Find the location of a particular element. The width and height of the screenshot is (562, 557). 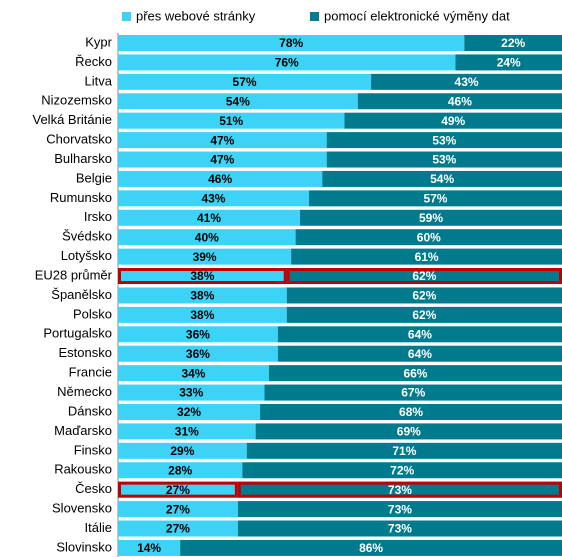

category-label: Rumunsko is located at coordinates (81, 197).